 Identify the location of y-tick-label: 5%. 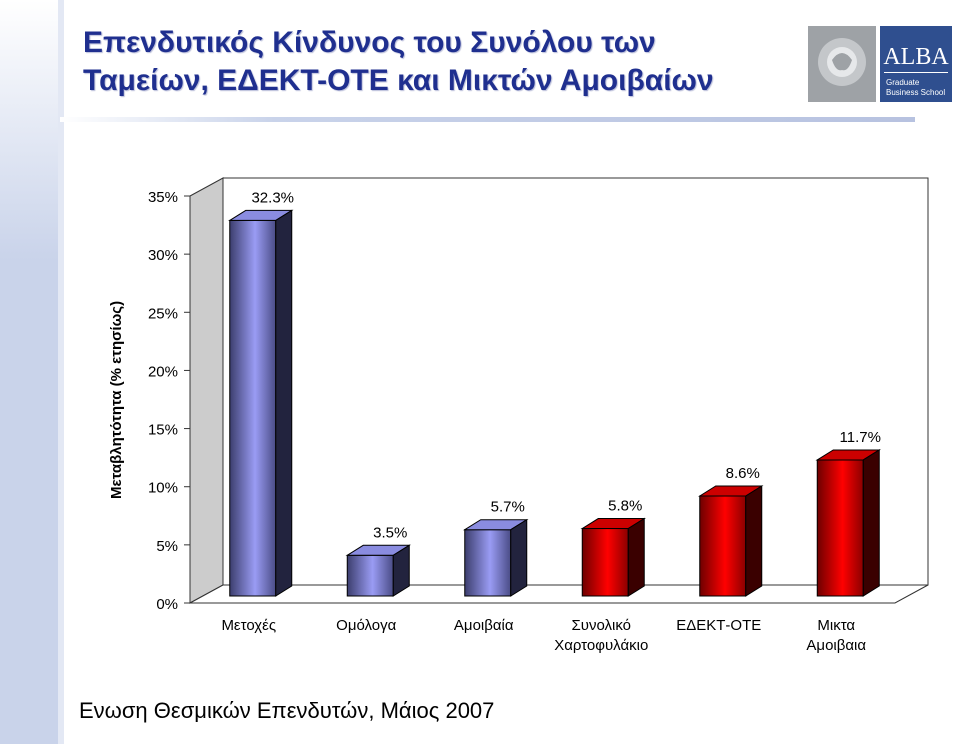
(167, 546).